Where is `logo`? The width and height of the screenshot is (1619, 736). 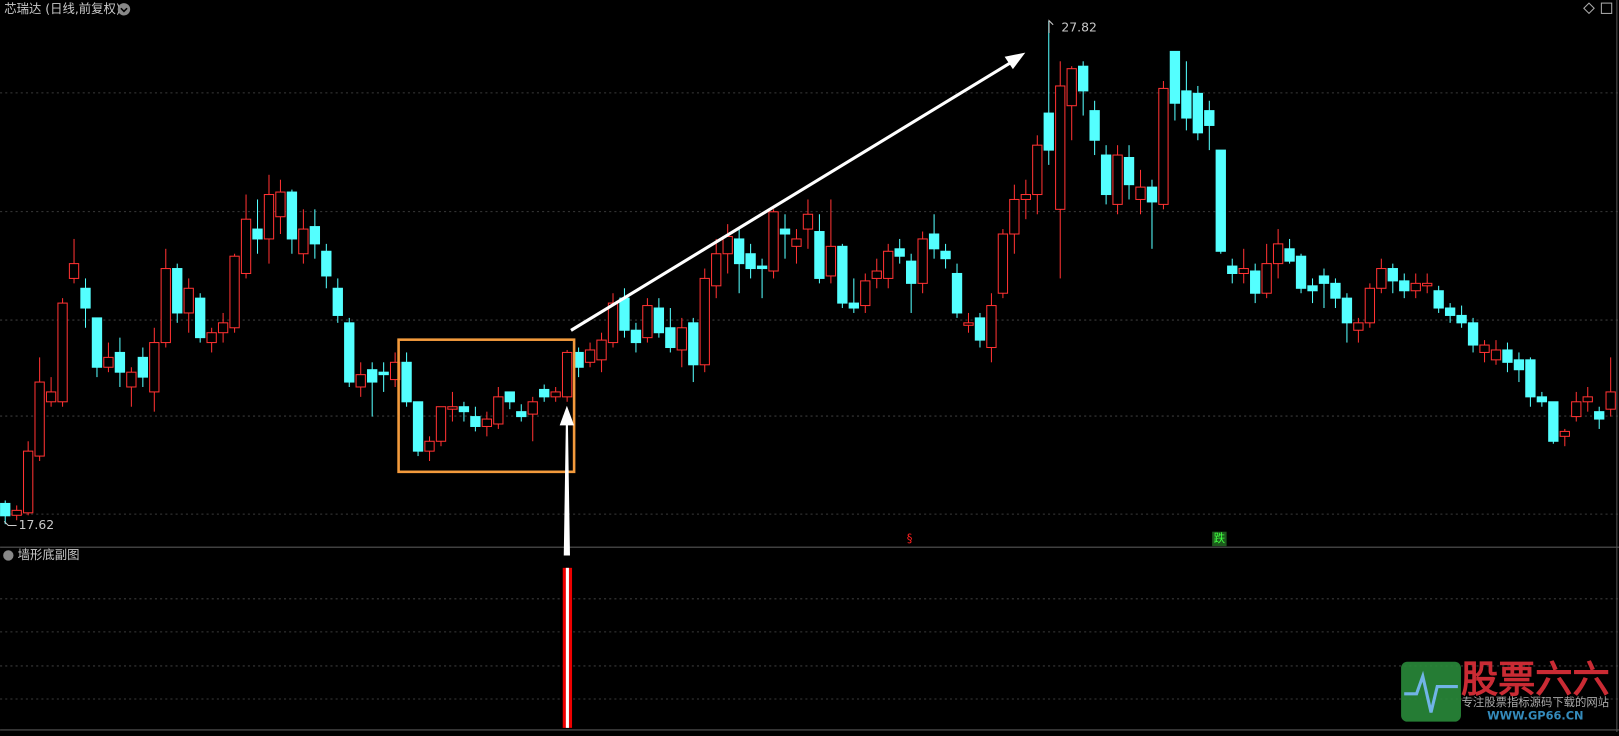 logo is located at coordinates (1431, 691).